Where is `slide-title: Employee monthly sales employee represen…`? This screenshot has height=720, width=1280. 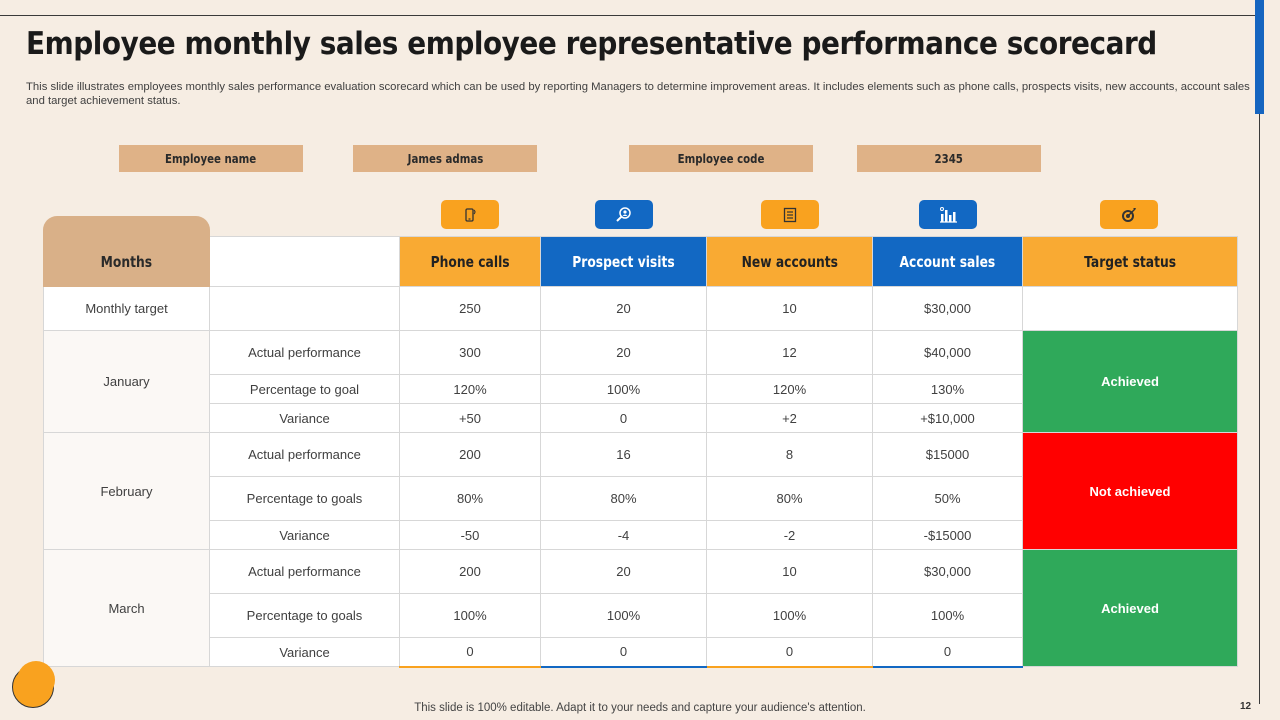 slide-title: Employee monthly sales employee represen… is located at coordinates (591, 44).